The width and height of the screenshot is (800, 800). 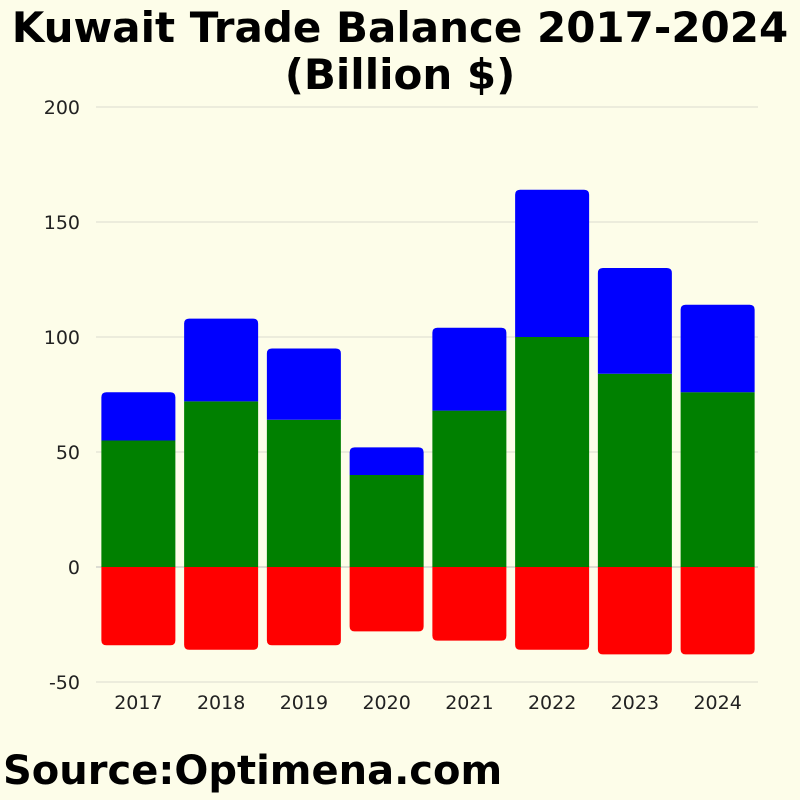 I want to click on y-tick-label: 150, so click(x=62, y=223).